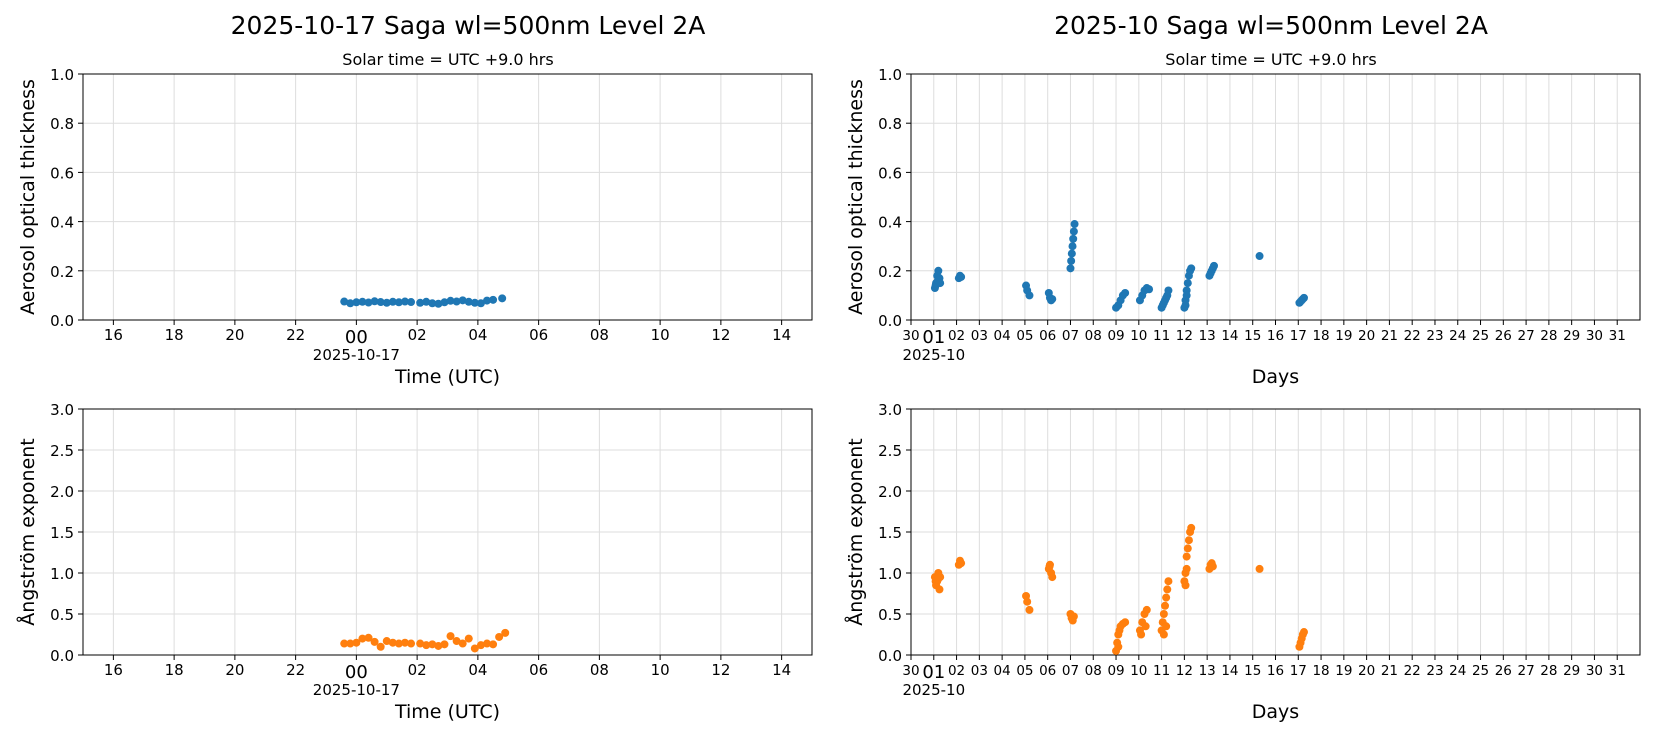 The height and width of the screenshot is (737, 1654). What do you see at coordinates (979, 336) in the screenshot?
I see `x-tick-label: 03` at bounding box center [979, 336].